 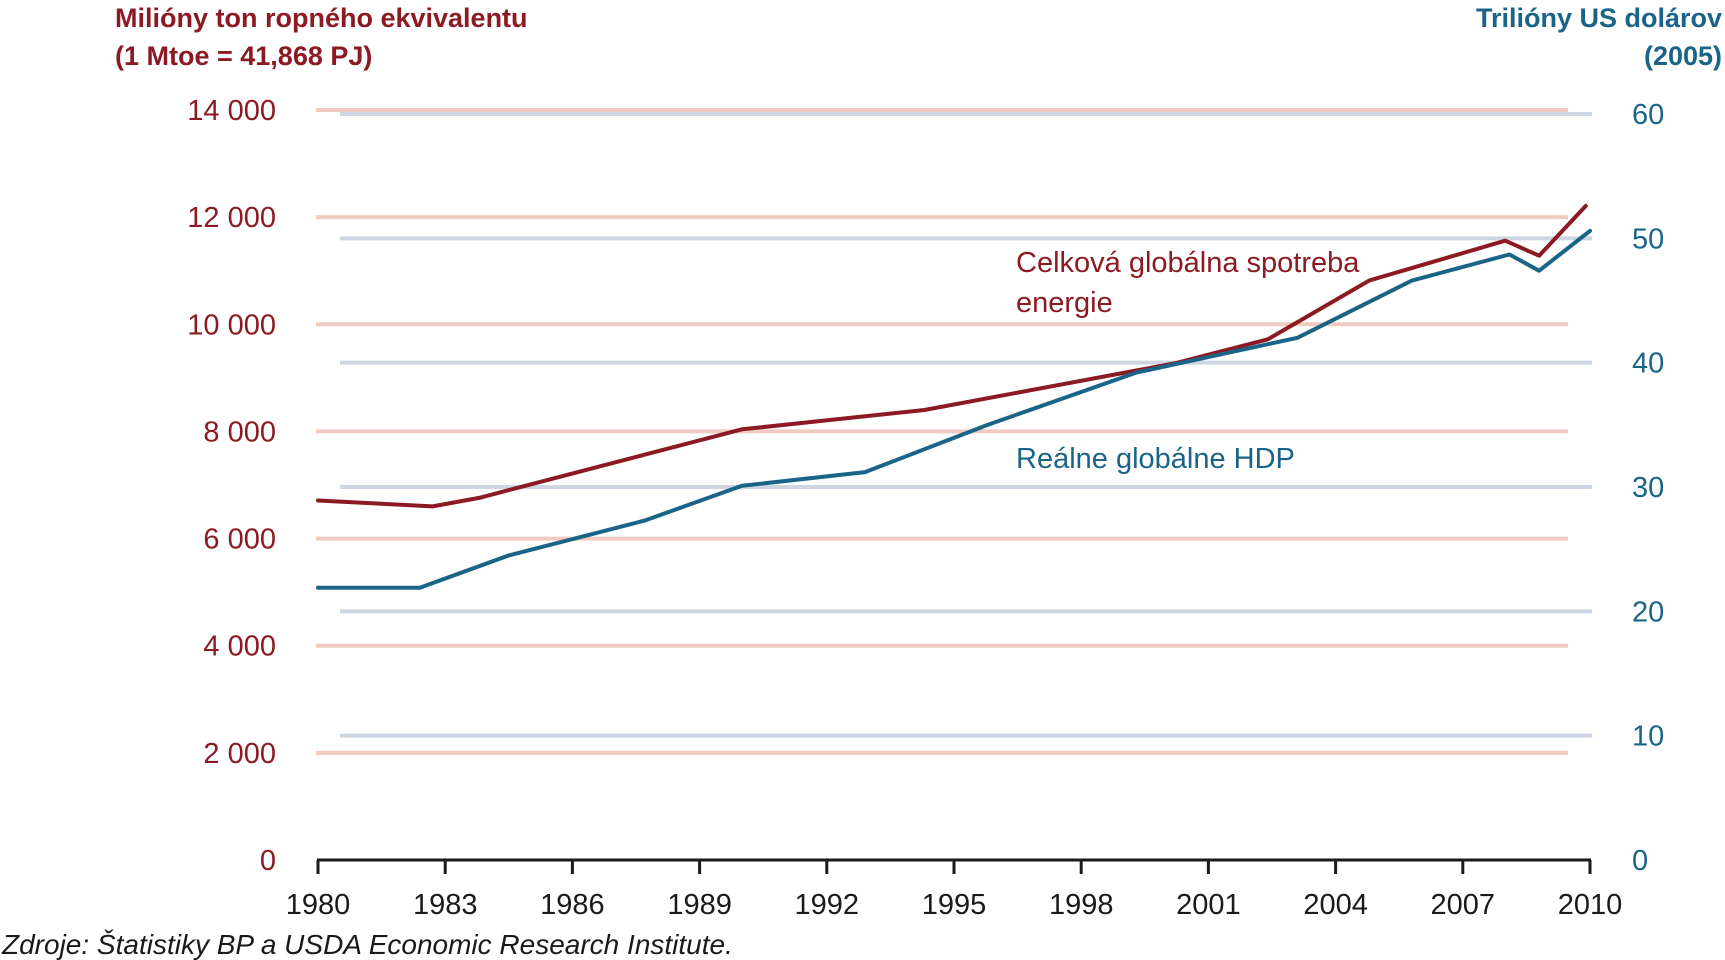 I want to click on right-axis-ticks: 0 10 20 30 40 50 60, so click(x=1648, y=488).